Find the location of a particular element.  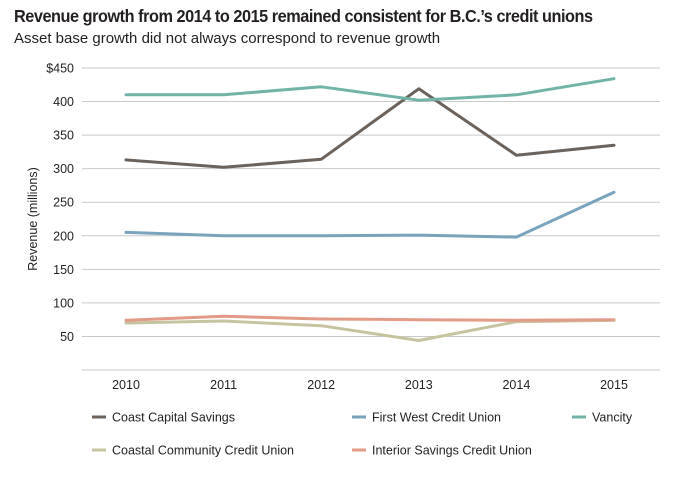

x-tick-label: 2014 is located at coordinates (516, 385).